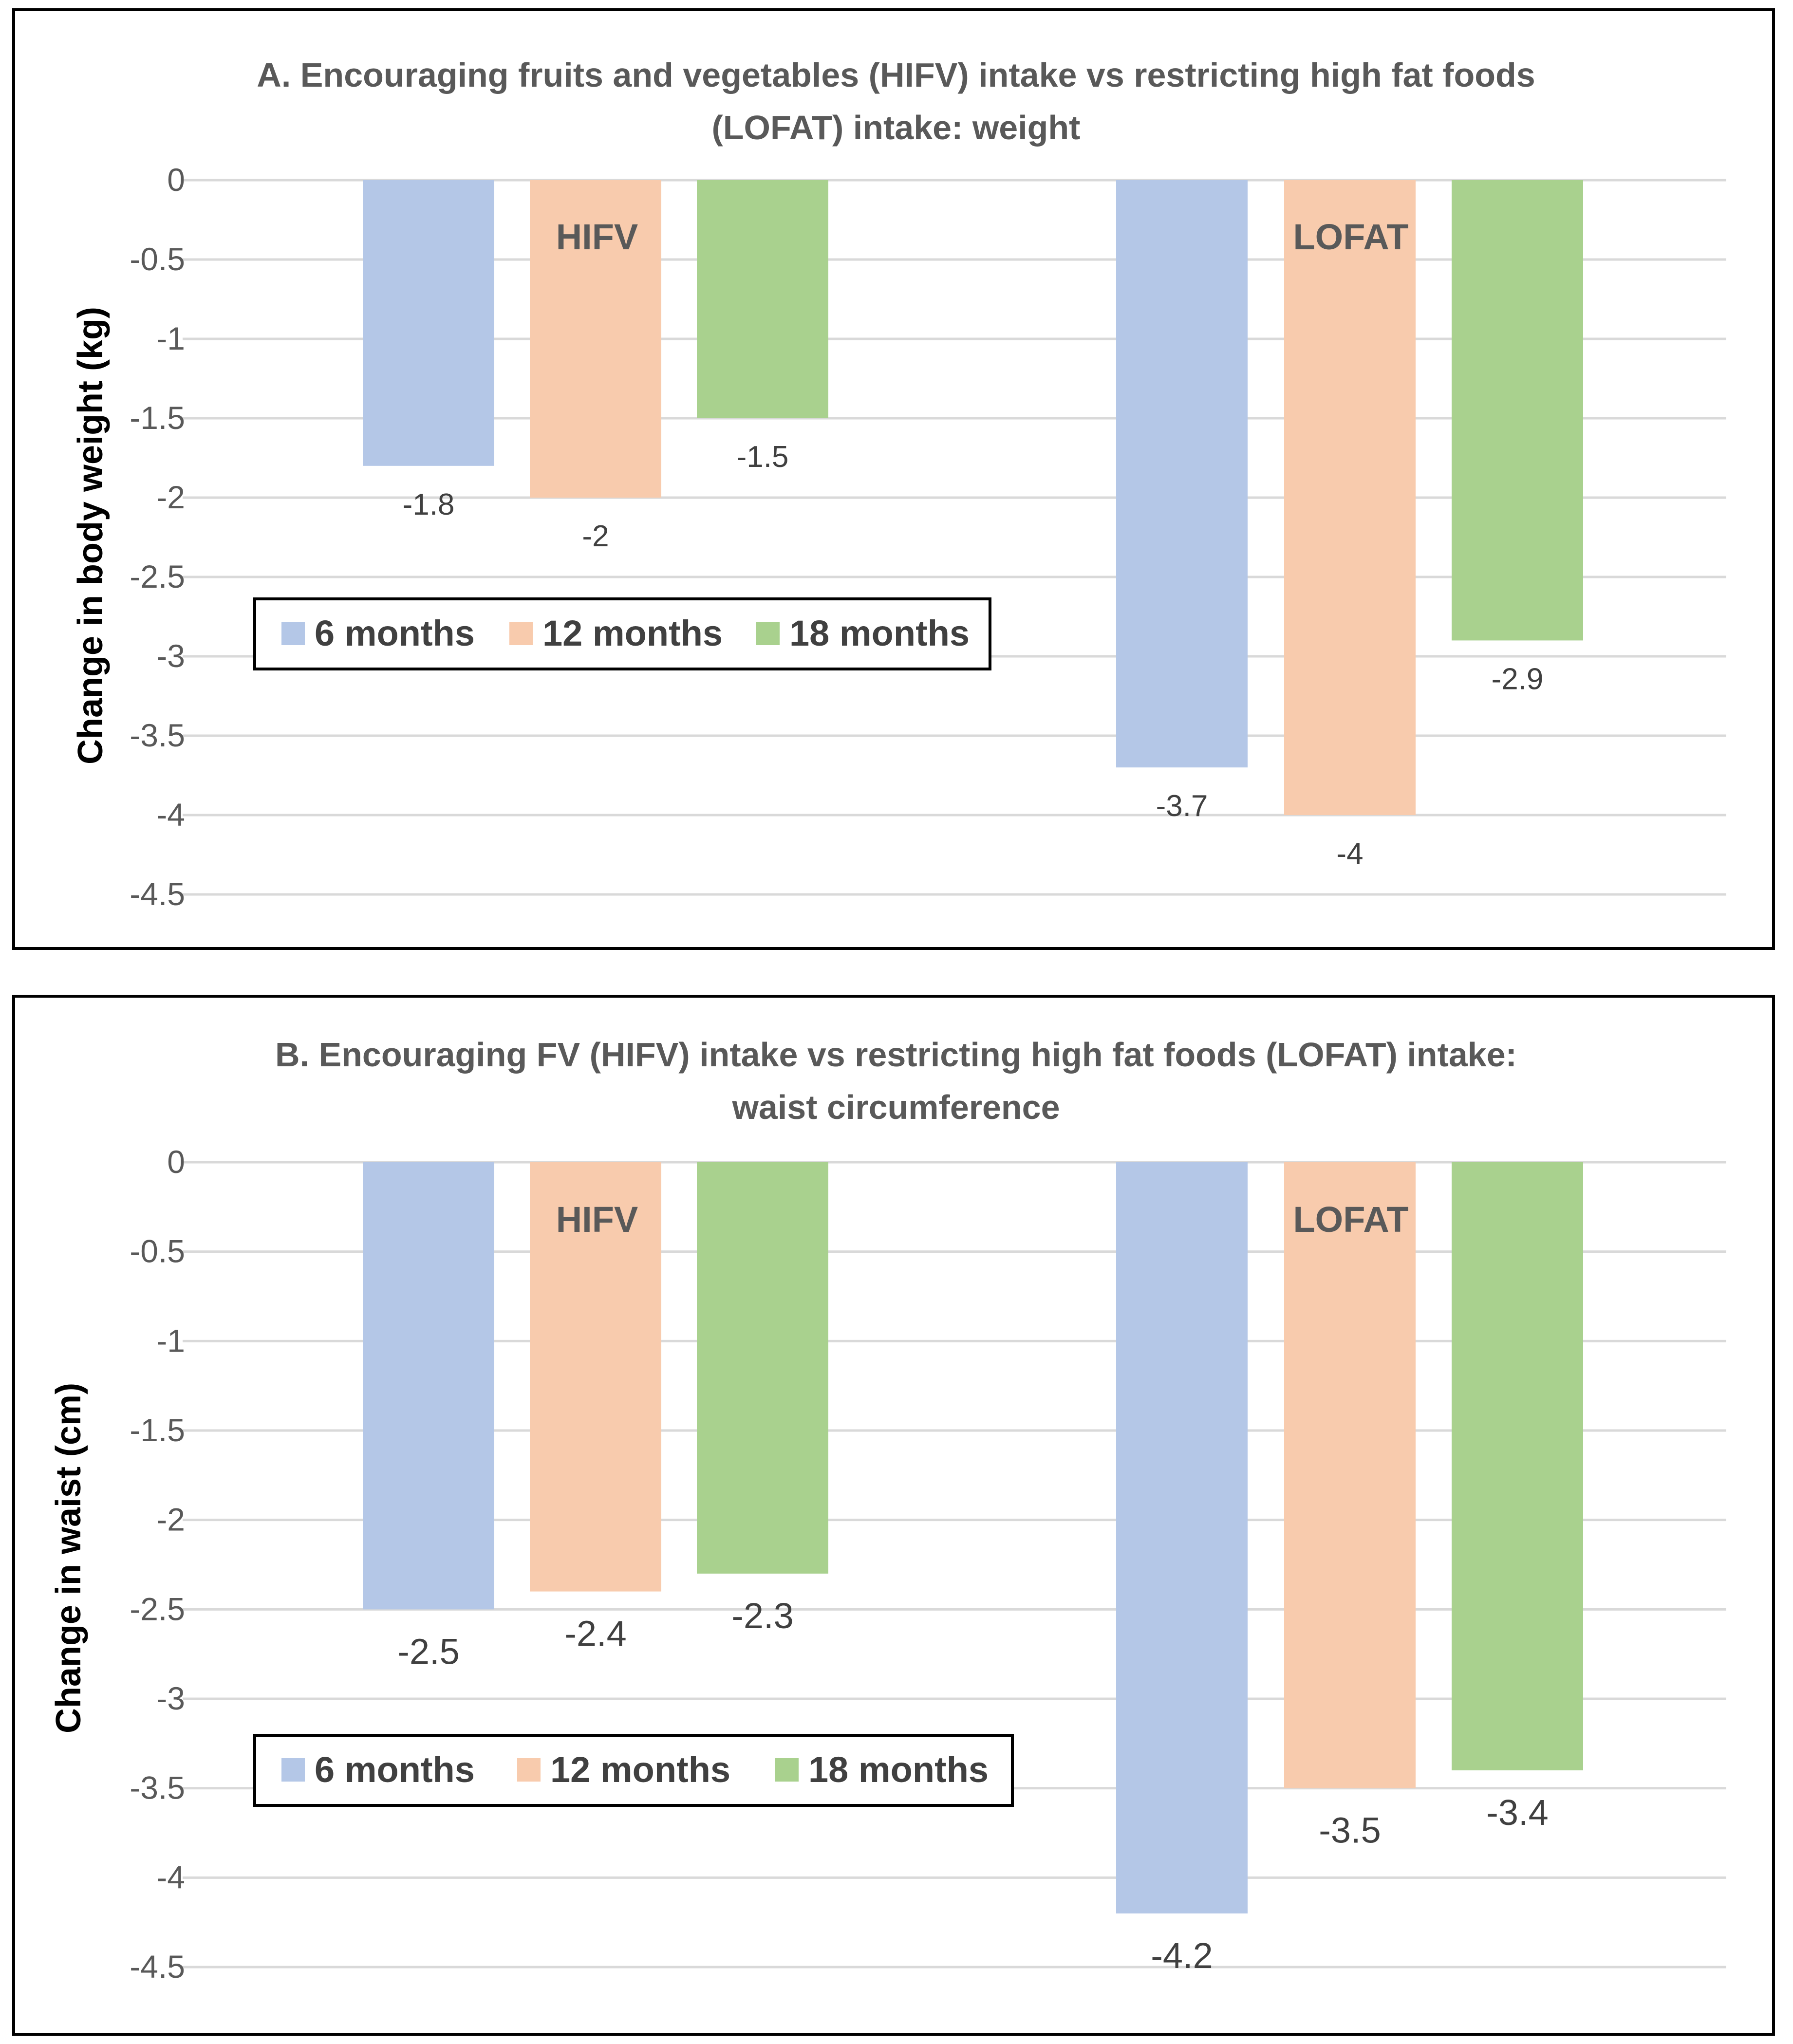  Describe the element at coordinates (395, 633) in the screenshot. I see `panel-a-legend-label-6-months: 6 months` at that location.